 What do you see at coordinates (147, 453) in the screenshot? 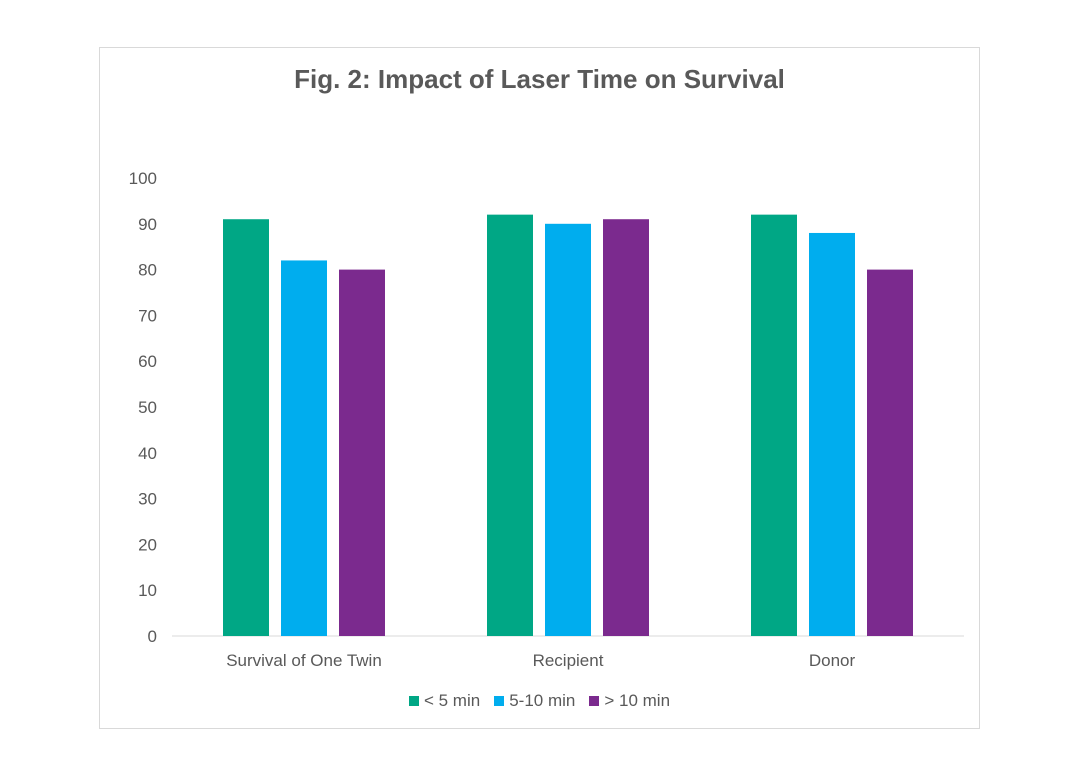
I see `y-tick-label: 40` at bounding box center [147, 453].